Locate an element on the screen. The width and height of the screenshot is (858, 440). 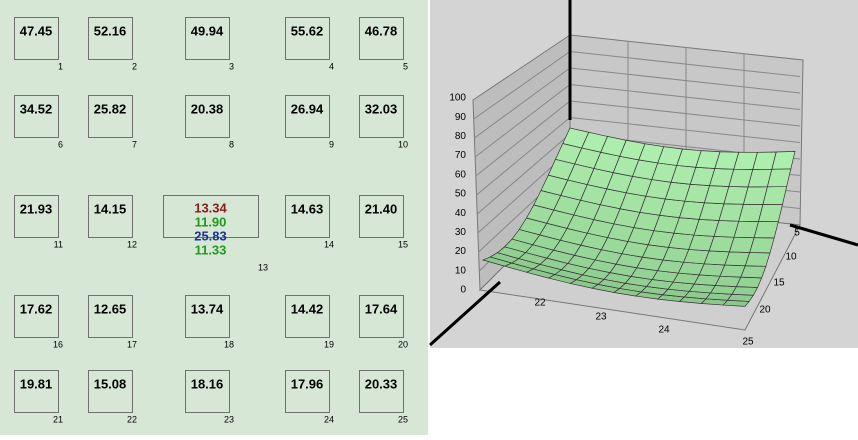
cell-value: 14.15 is located at coordinates (110, 208).